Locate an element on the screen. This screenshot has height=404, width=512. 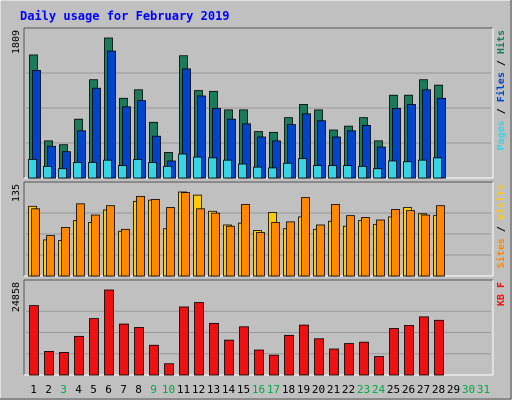
x-tick-label-day-25: 25 is located at coordinates (393, 389).